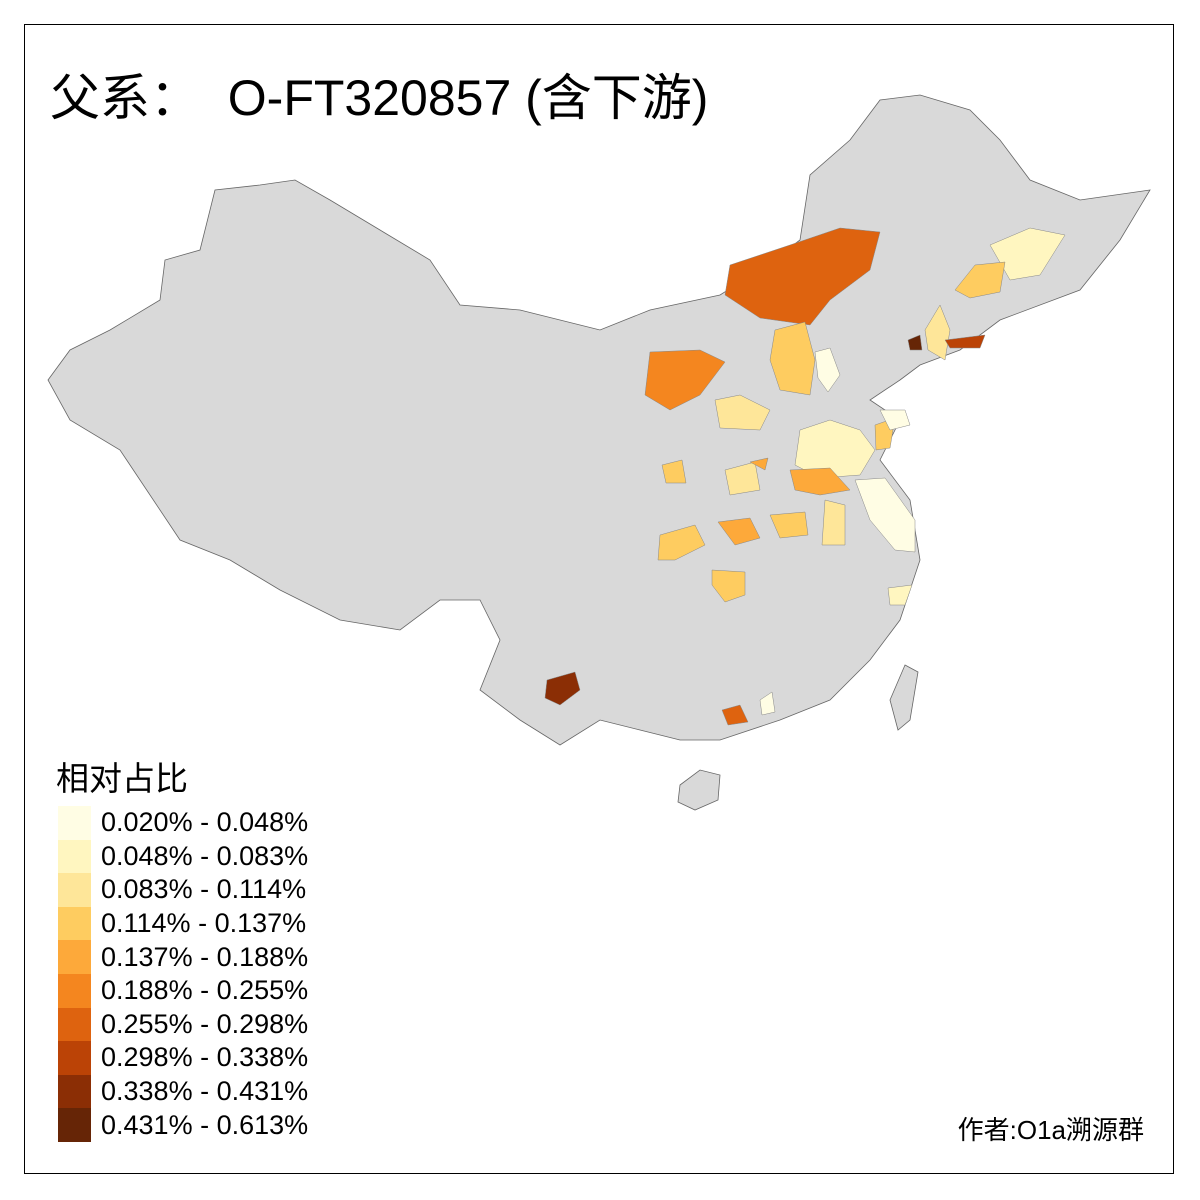  I want to click on region-shanxi, so click(742, 412).